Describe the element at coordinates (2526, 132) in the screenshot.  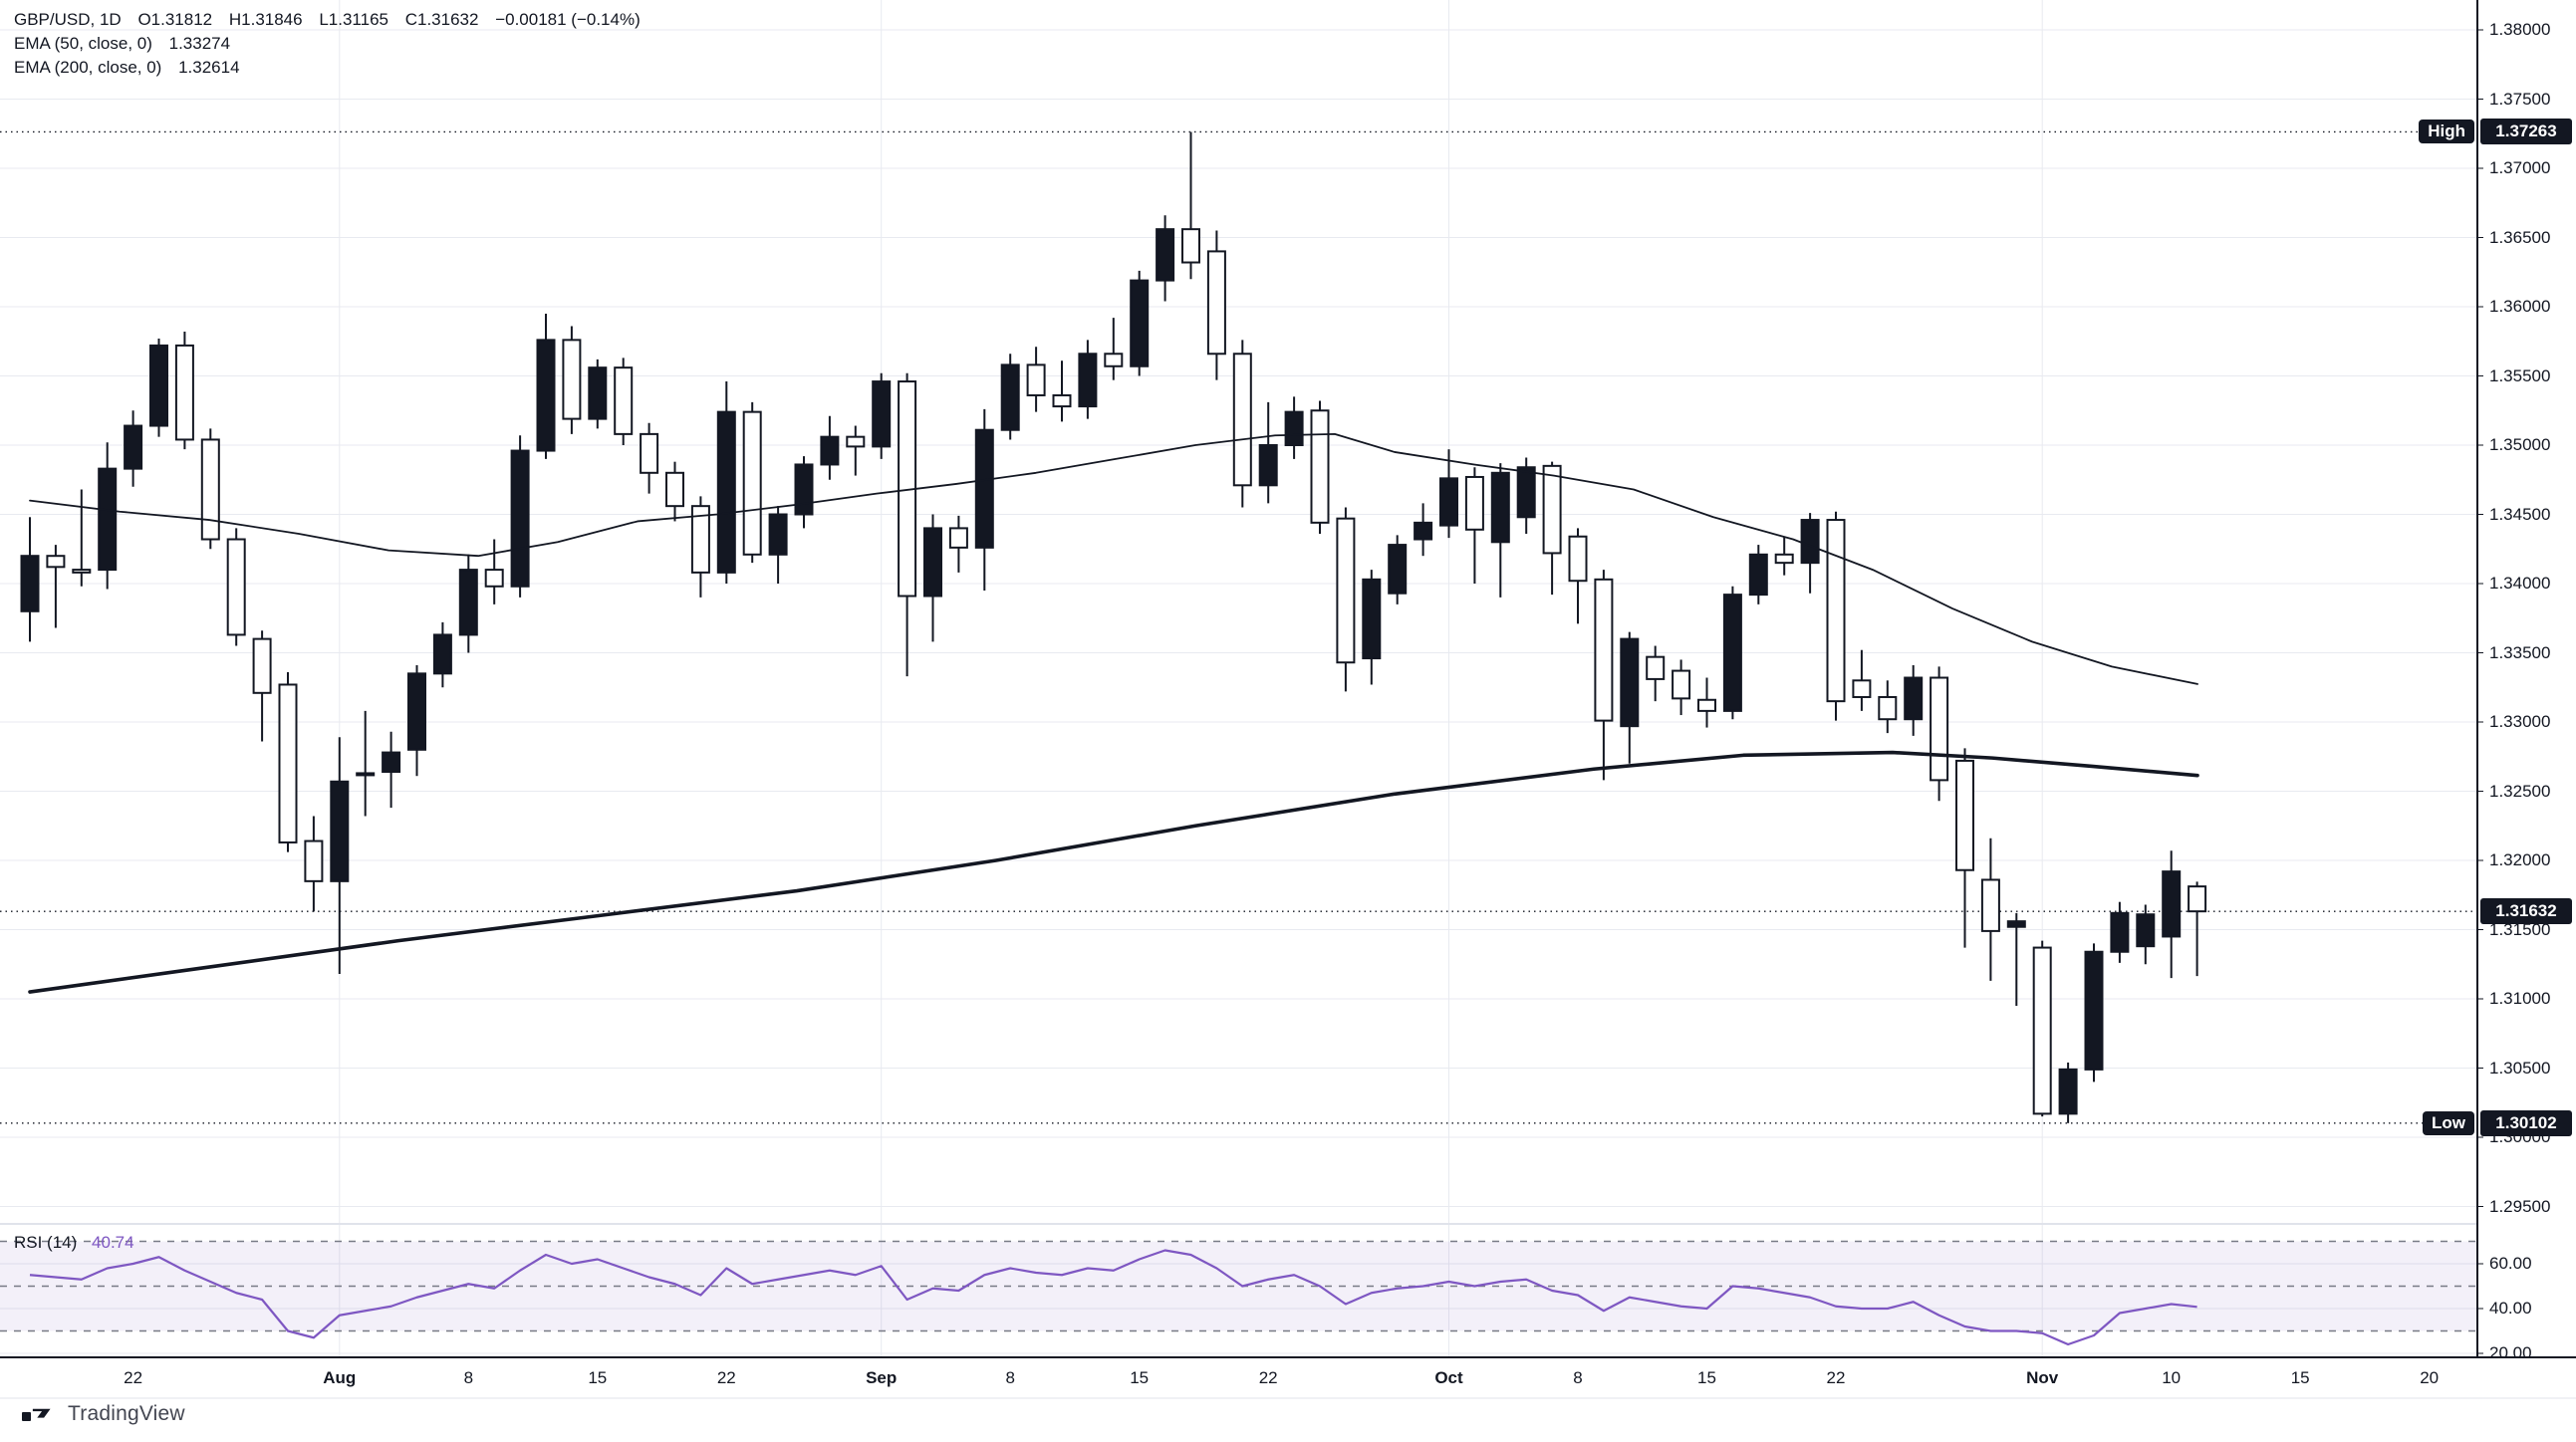
I see `high-price-badge: 1.37263` at that location.